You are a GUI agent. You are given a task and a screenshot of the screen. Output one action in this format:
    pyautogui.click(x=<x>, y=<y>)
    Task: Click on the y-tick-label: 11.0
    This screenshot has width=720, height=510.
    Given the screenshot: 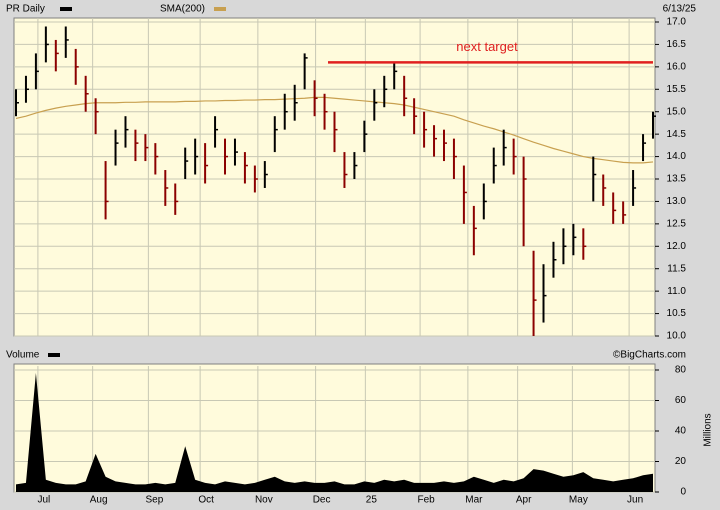 What is the action you would take?
    pyautogui.click(x=676, y=291)
    